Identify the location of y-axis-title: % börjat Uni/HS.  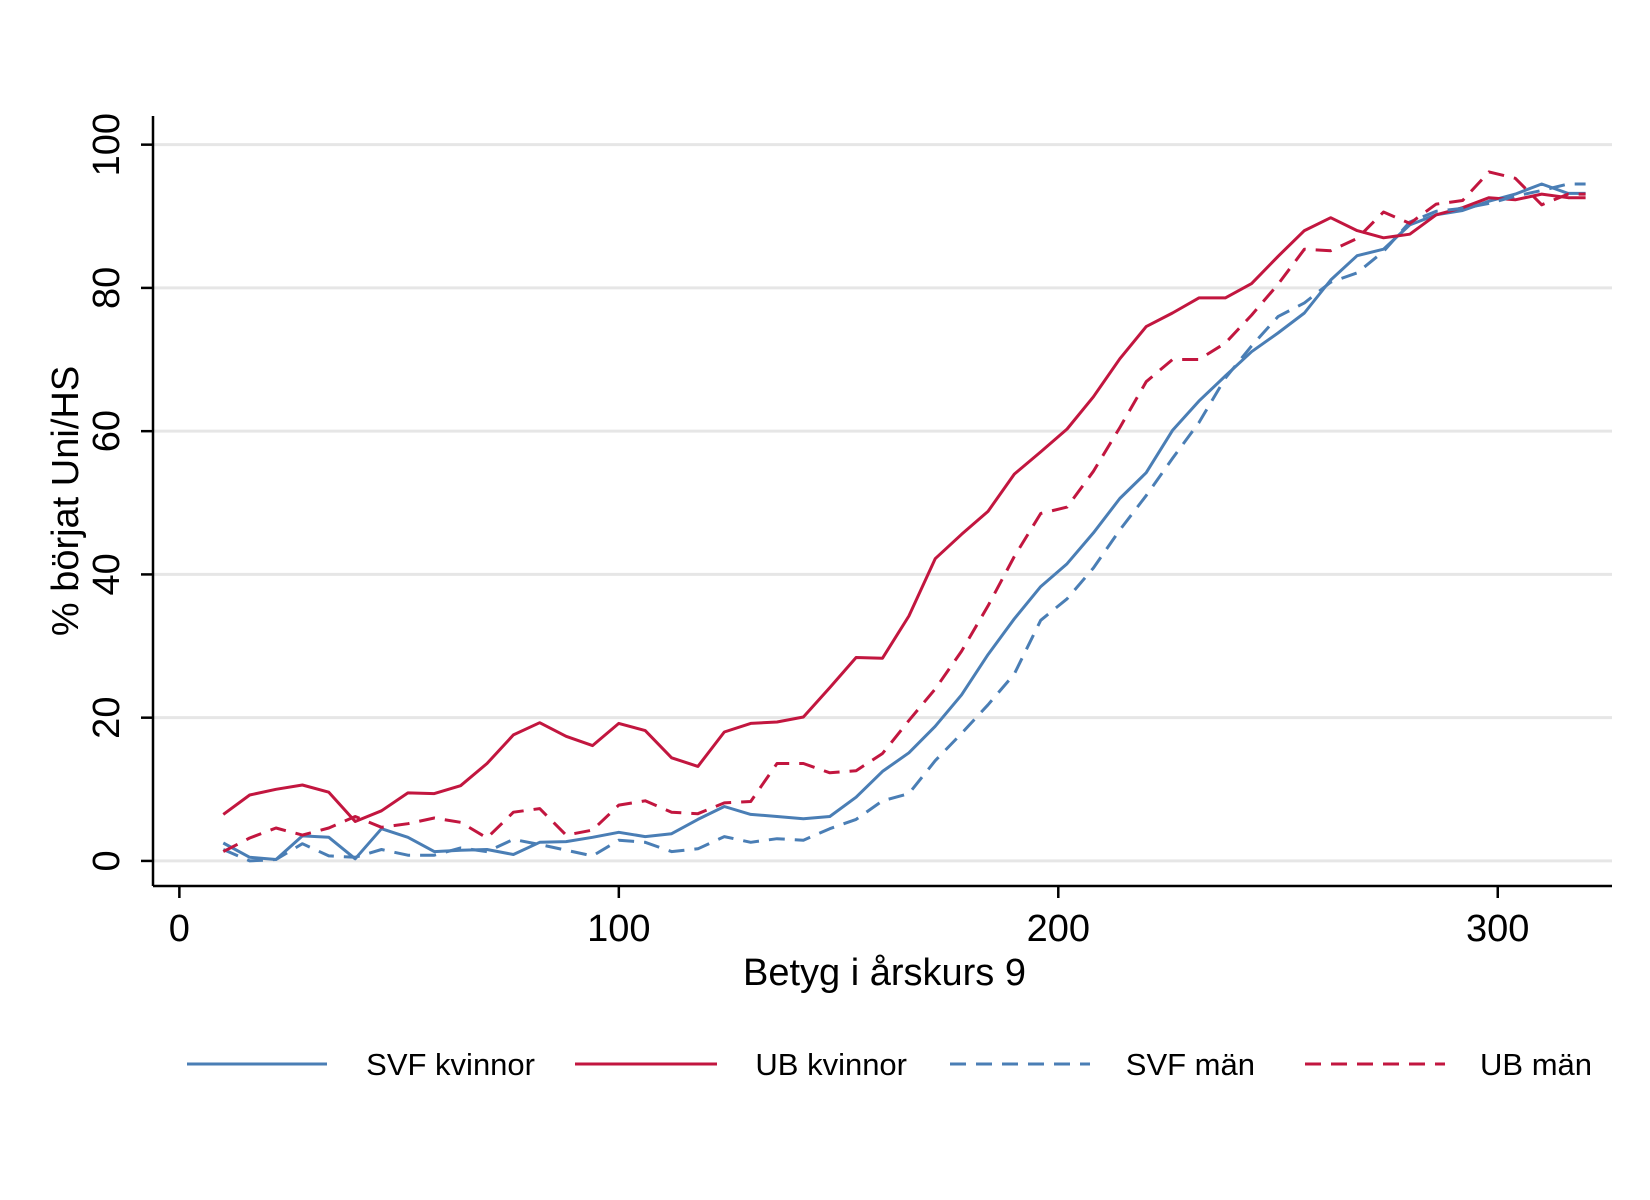
(66, 501).